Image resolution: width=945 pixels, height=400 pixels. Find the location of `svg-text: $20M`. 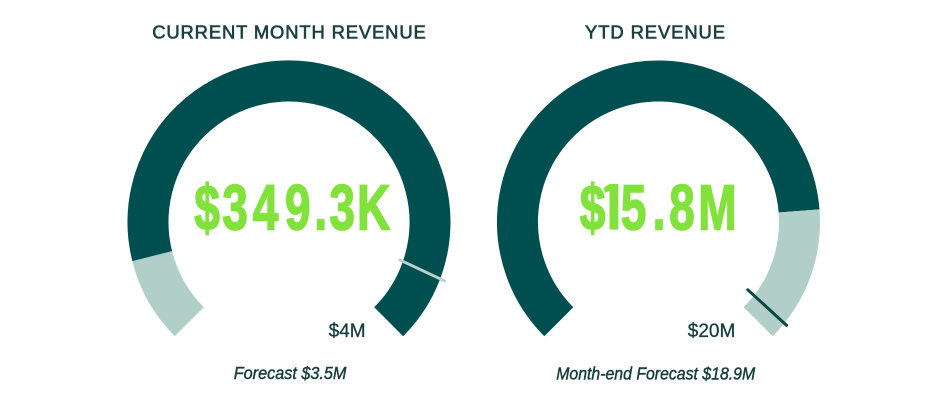

svg-text: $20M is located at coordinates (712, 331).